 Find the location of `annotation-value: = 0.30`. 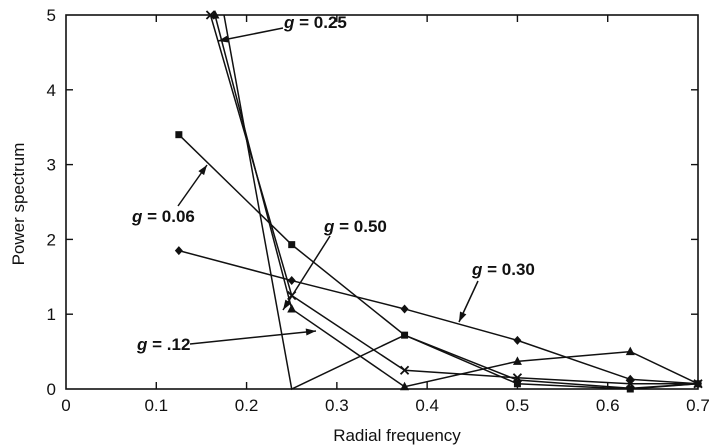

annotation-value: = 0.30 is located at coordinates (508, 269).